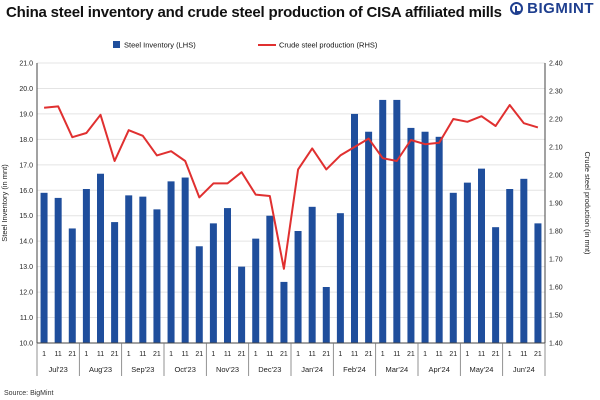  Describe the element at coordinates (26, 64) in the screenshot. I see `y-tick-label: 21.0` at that location.